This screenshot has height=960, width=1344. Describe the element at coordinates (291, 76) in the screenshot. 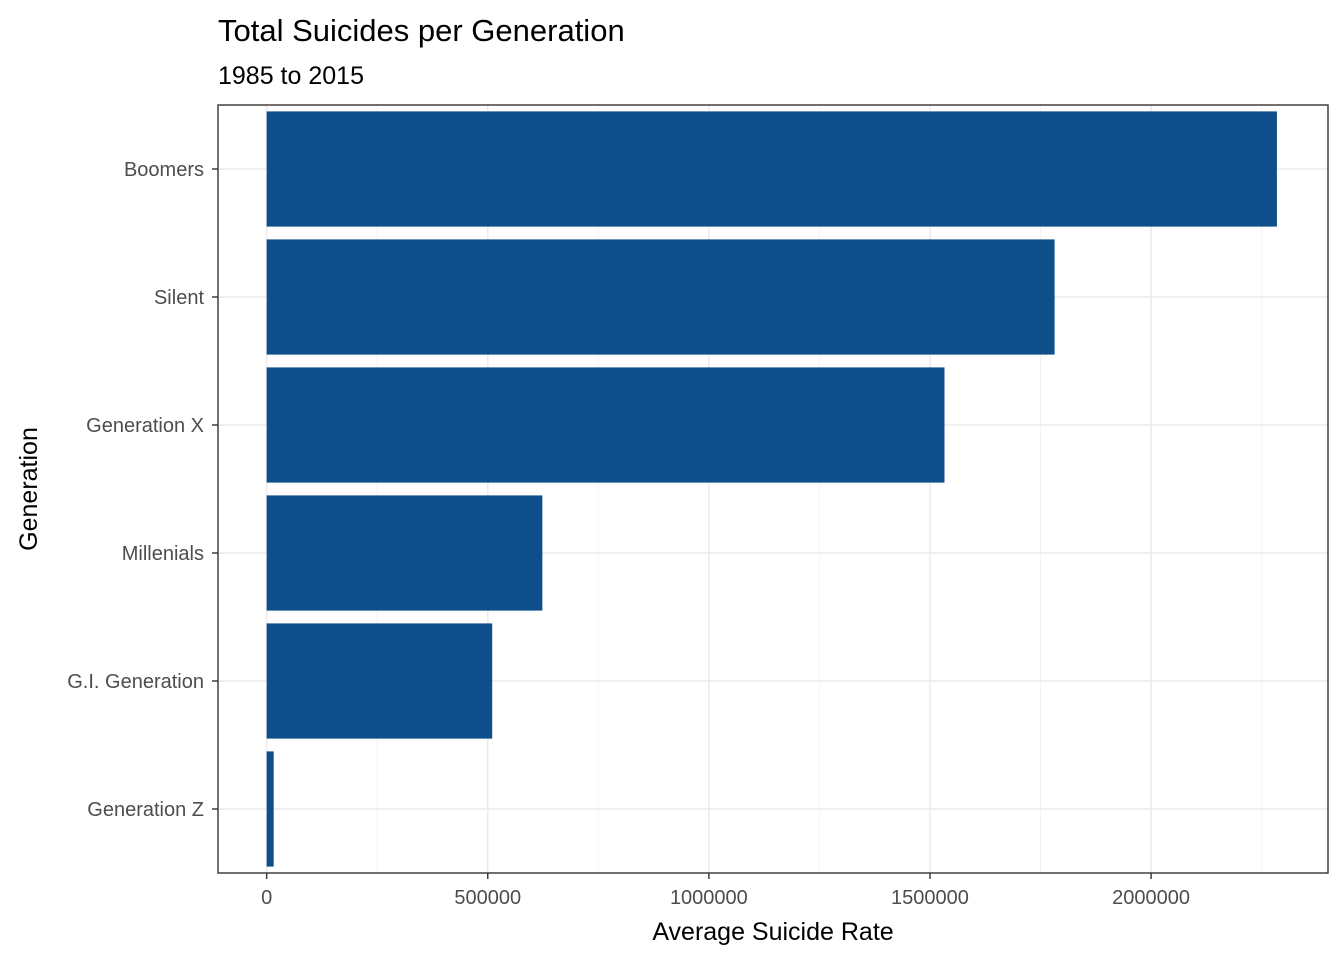

I see `chart-subtitle: 1985 to 2015` at that location.